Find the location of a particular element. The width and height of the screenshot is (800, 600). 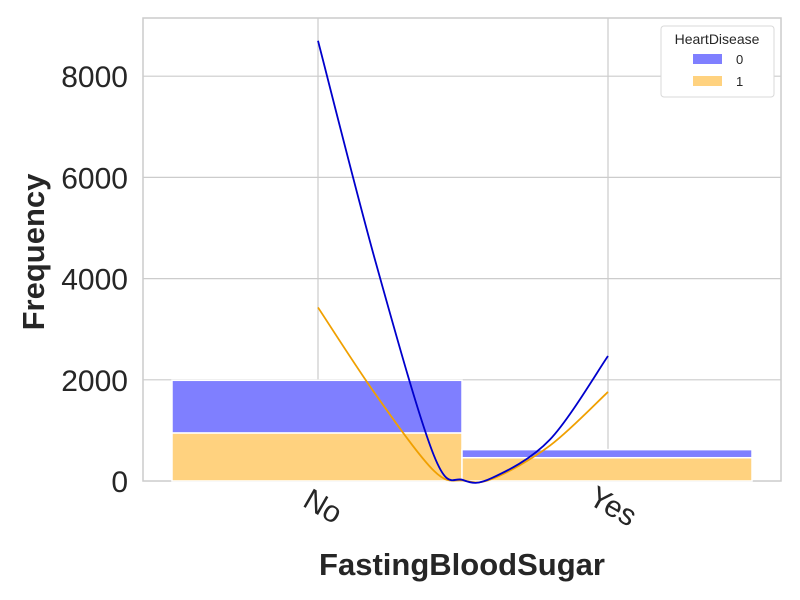

y-tick-label: 8000 is located at coordinates (94, 77).